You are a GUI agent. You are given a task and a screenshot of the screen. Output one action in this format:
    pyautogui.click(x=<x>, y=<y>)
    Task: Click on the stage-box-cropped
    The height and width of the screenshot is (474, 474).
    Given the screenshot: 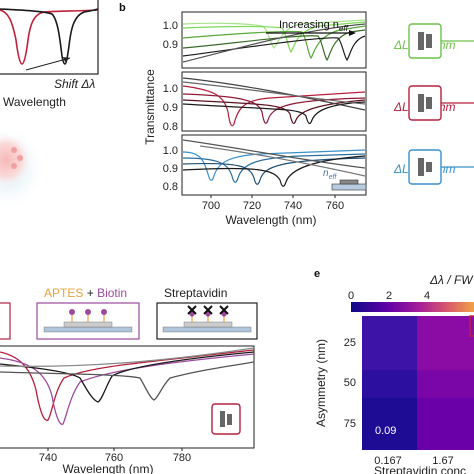 What is the action you would take?
    pyautogui.click(x=5, y=321)
    